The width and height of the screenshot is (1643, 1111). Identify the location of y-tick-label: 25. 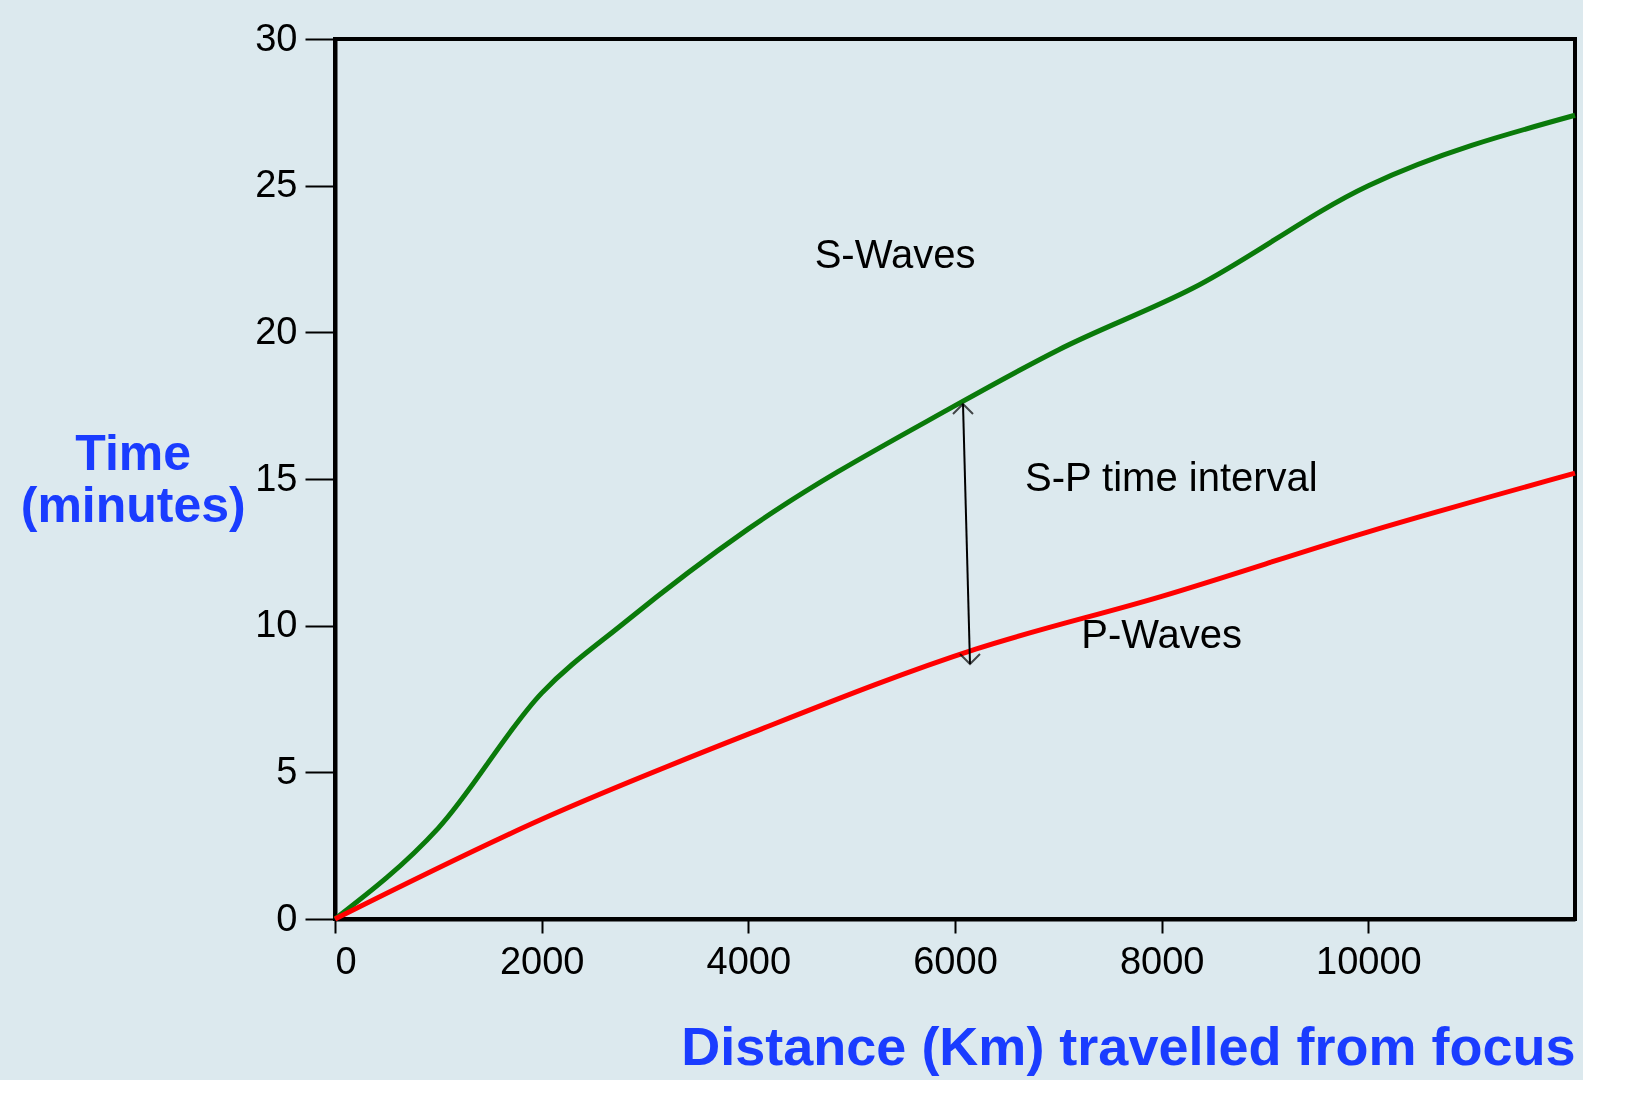
(276, 184).